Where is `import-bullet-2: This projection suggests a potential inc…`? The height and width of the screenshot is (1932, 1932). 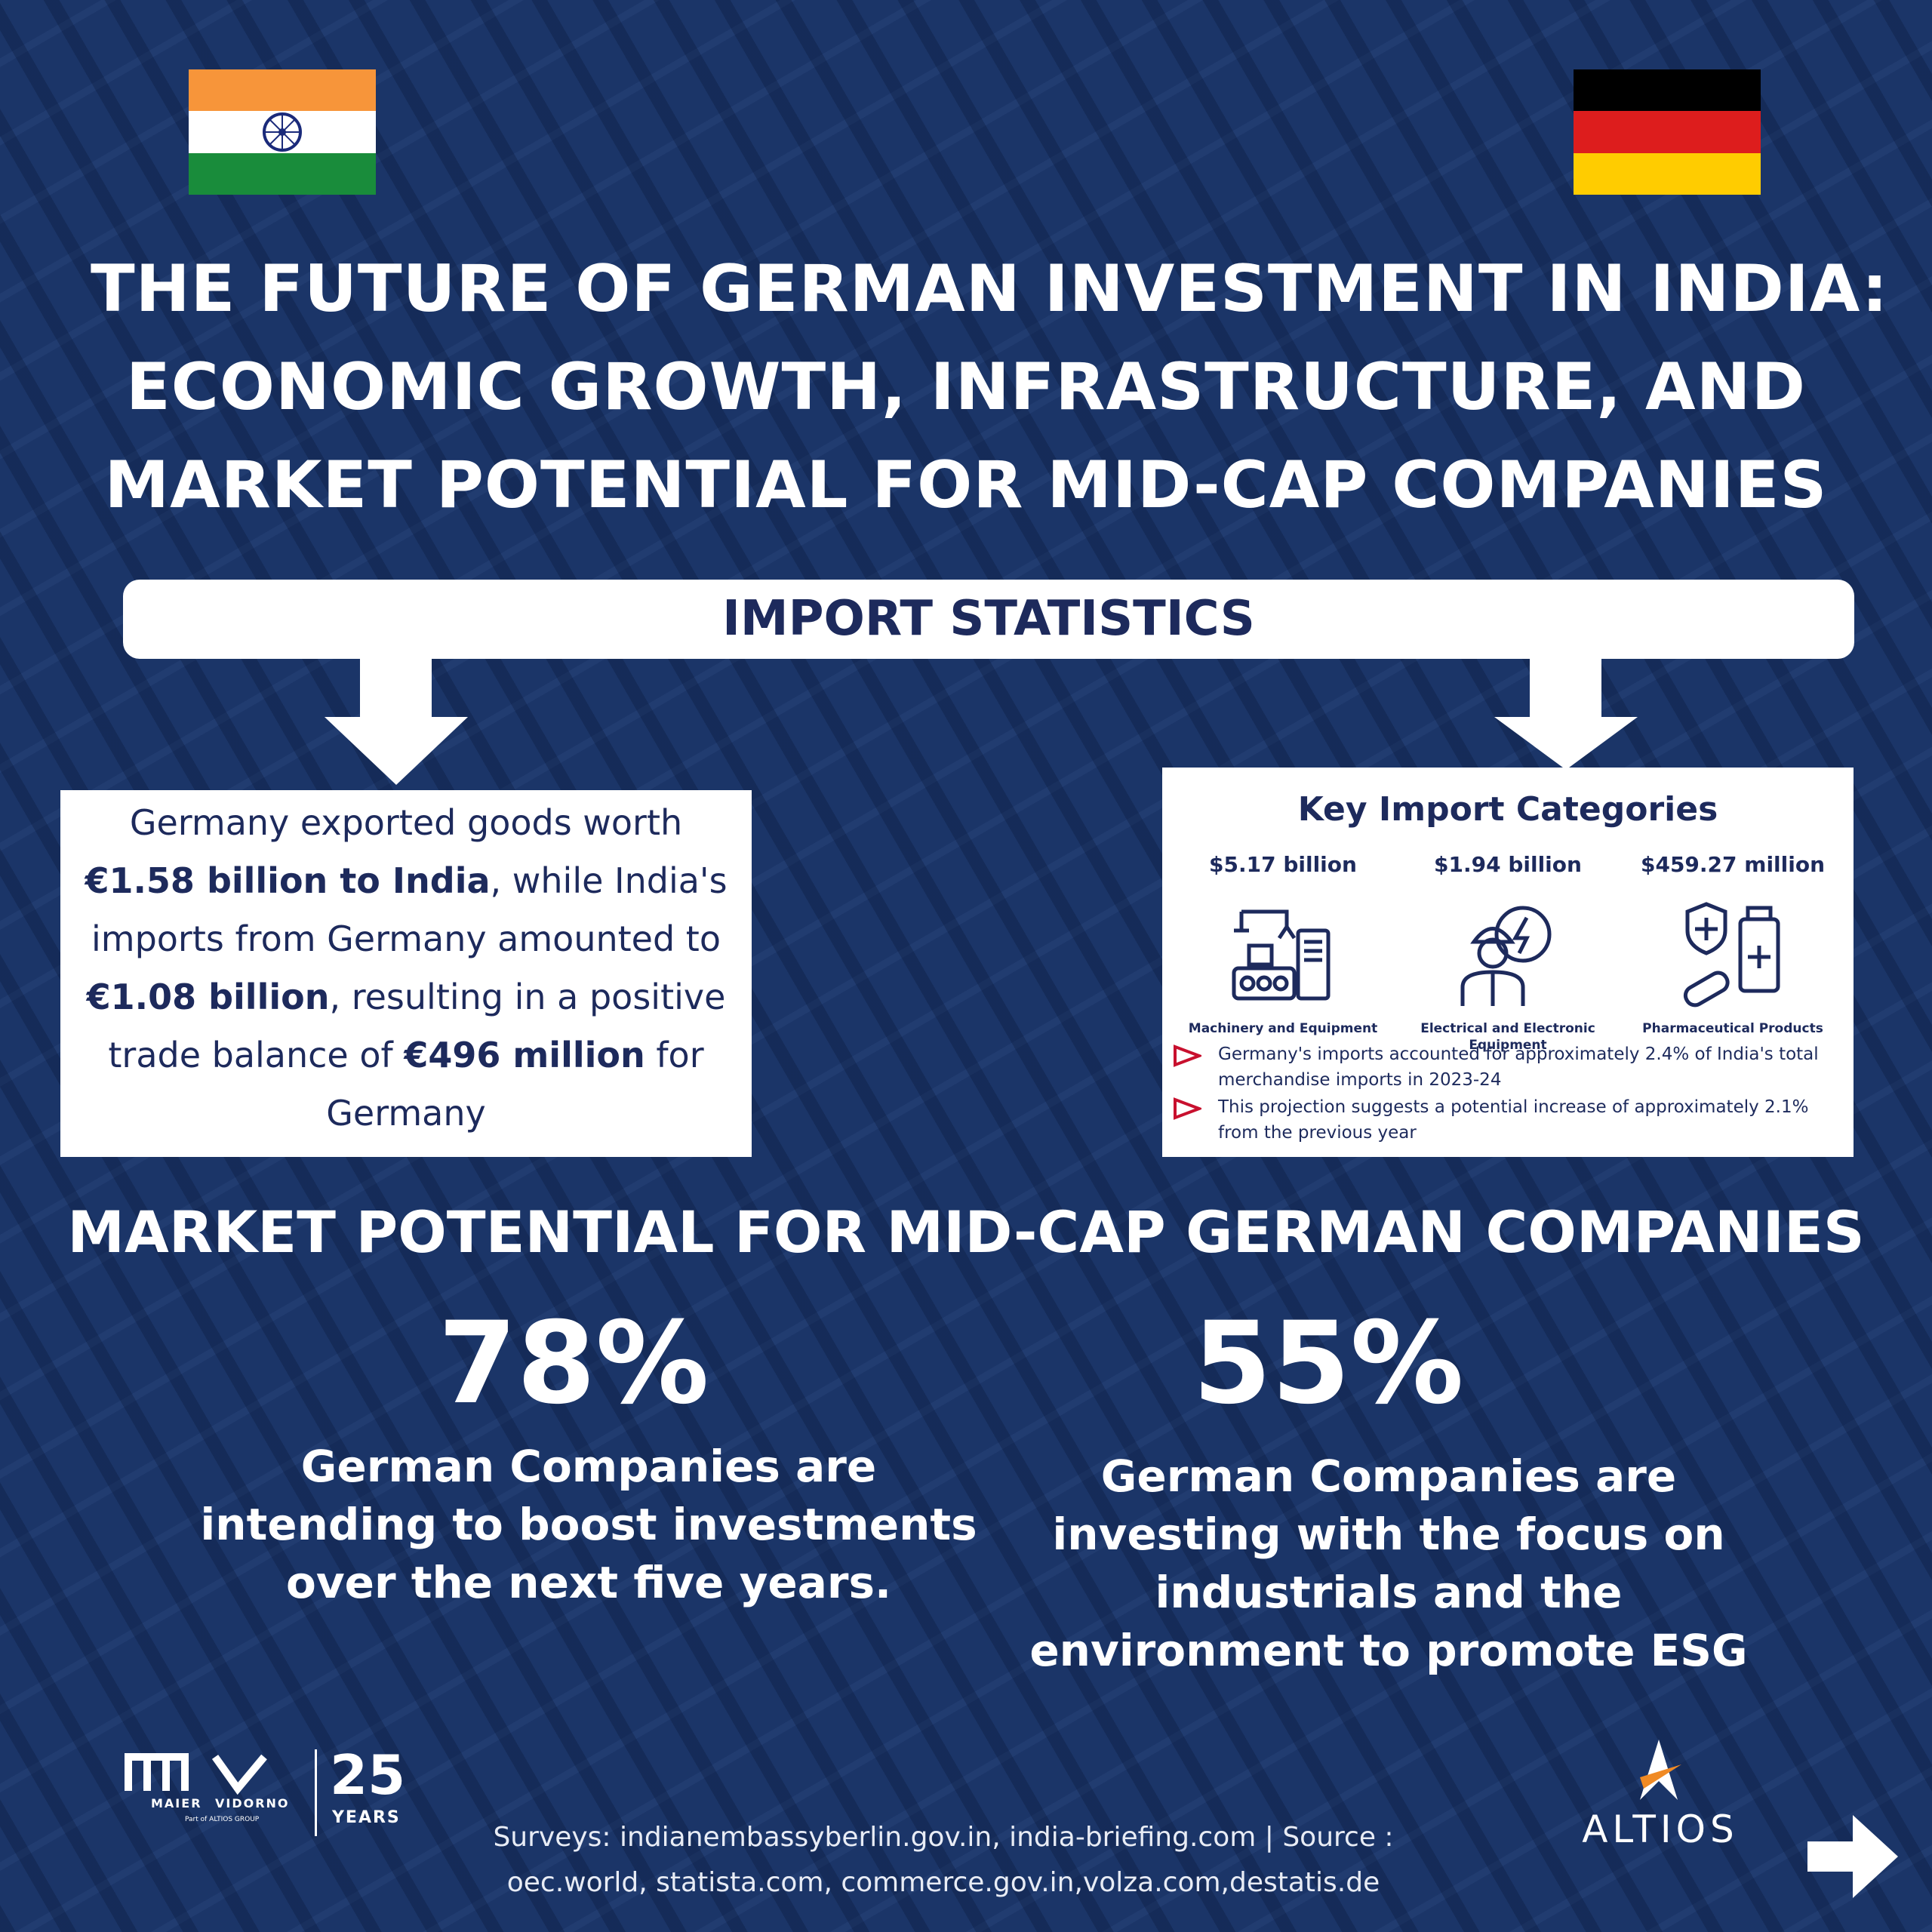 import-bullet-2: This projection suggests a potential inc… is located at coordinates (1505, 1120).